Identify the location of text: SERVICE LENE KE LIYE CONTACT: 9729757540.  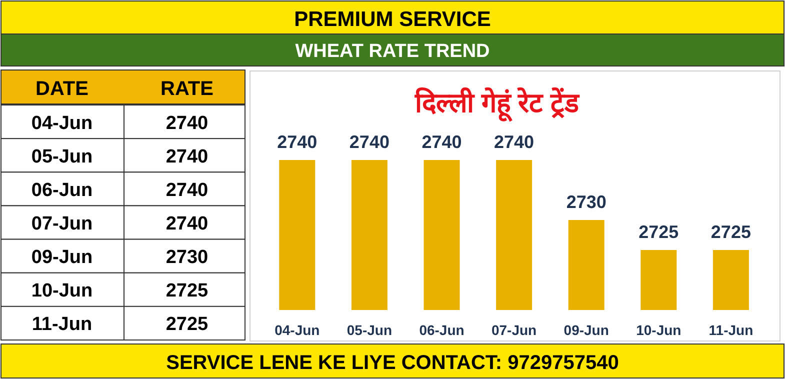
(392, 363).